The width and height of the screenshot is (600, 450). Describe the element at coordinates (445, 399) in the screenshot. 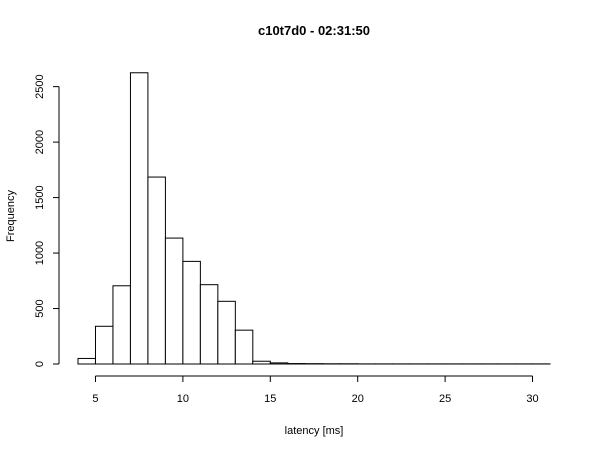

I see `x-tick-label: 25` at that location.